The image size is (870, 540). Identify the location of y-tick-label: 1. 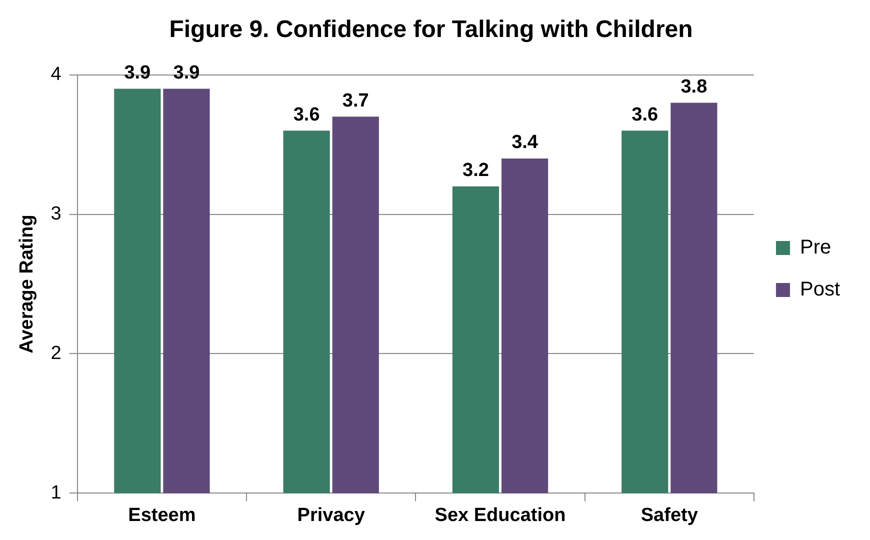
(56, 493).